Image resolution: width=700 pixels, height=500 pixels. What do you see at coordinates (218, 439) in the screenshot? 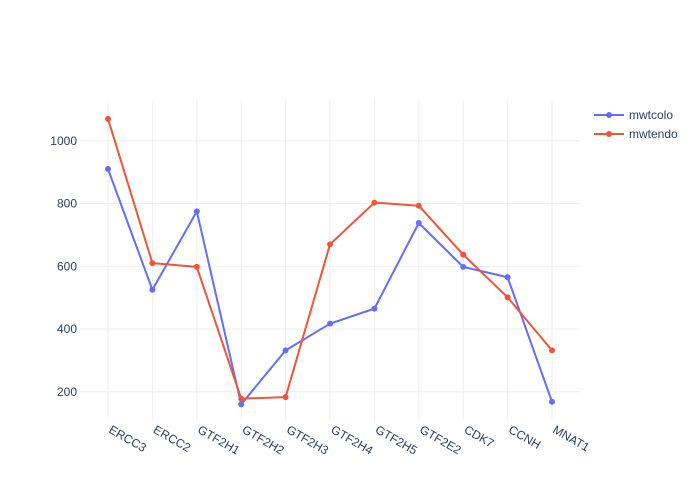
I see `x-tick-label: GTF2H1` at bounding box center [218, 439].